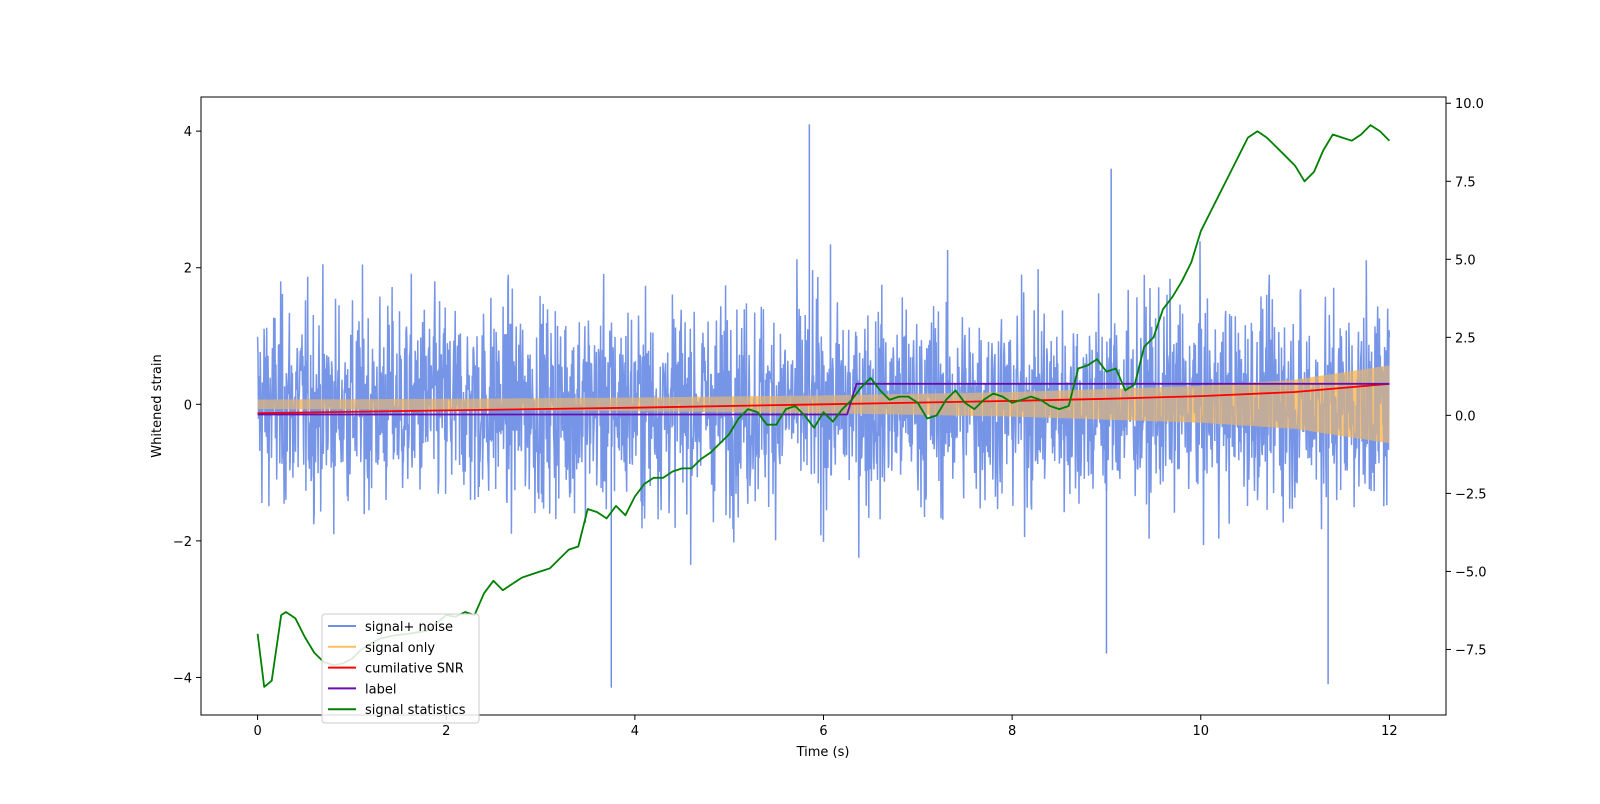 Image resolution: width=1600 pixels, height=804 pixels. Describe the element at coordinates (1465, 182) in the screenshot. I see `y2-tick-label: 7.5` at that location.